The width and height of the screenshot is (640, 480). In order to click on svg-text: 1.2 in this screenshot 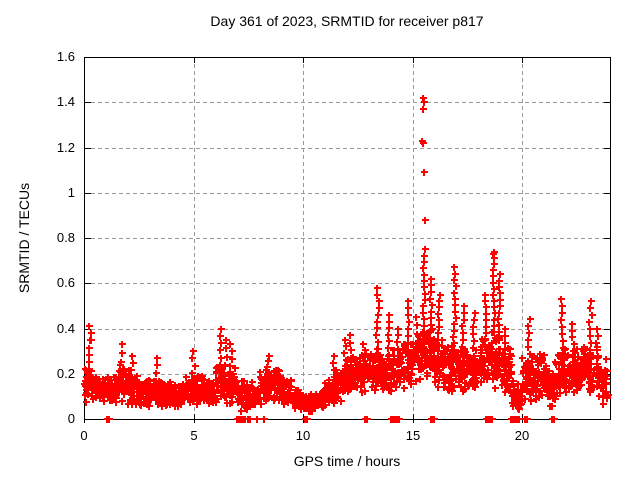, I will do `click(66, 147)`.